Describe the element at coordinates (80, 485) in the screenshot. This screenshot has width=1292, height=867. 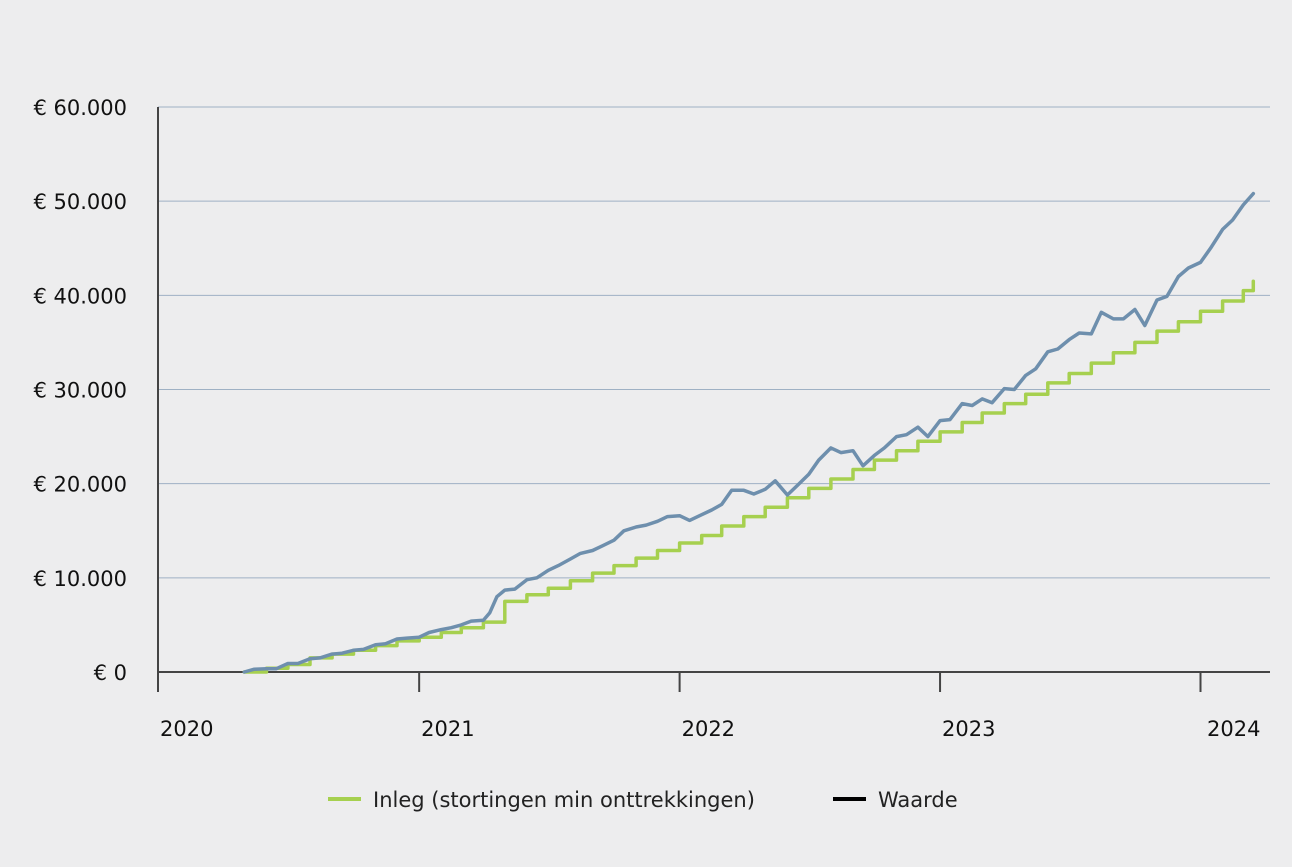
I see `y-tick-label: € 20.000` at that location.